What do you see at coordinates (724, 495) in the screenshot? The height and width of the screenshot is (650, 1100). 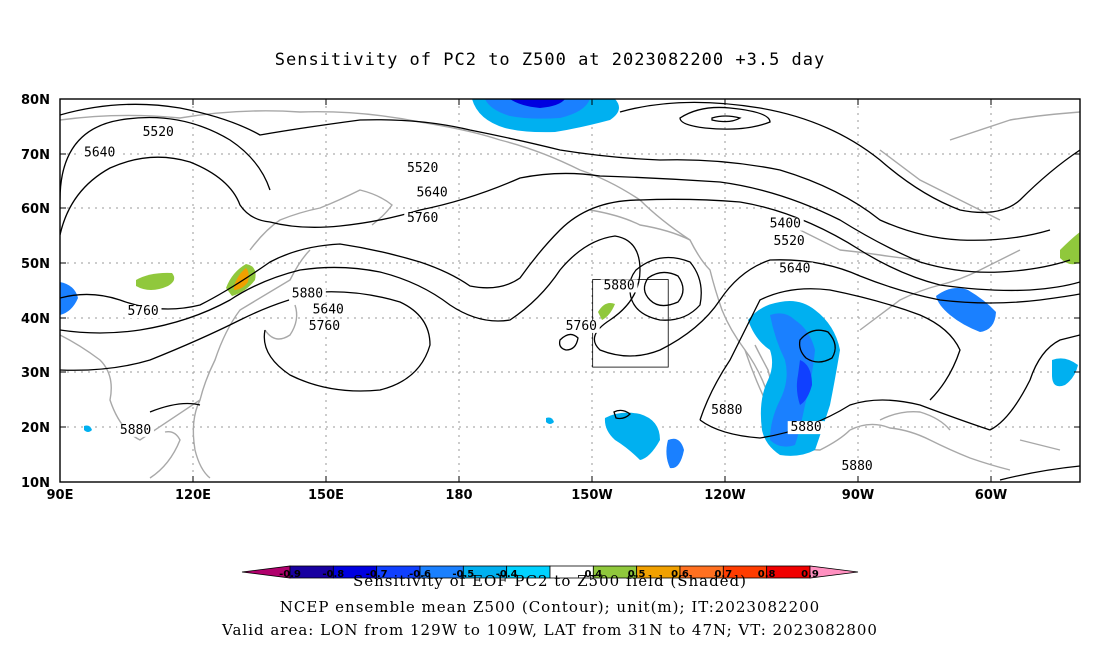 I see `lon-label: 120W` at bounding box center [724, 495].